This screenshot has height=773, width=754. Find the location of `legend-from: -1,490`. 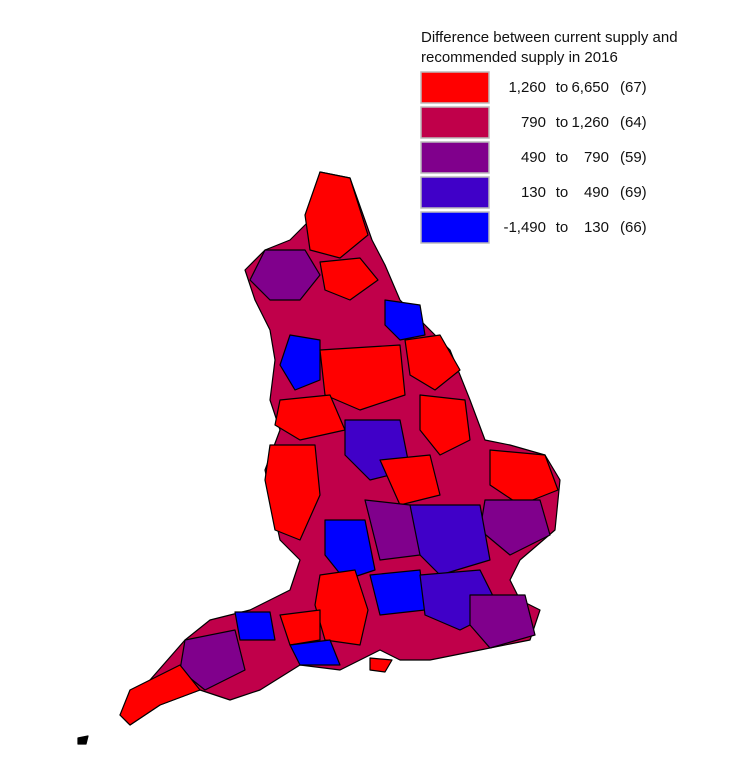

legend-from: -1,490 is located at coordinates (524, 227).